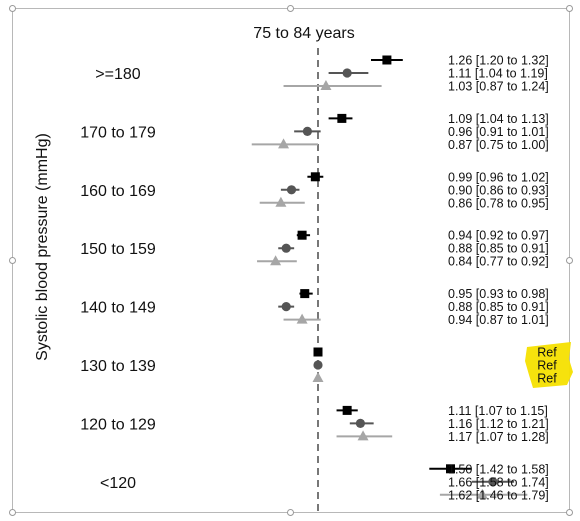 This screenshot has width=580, height=521. Describe the element at coordinates (498, 74) in the screenshot. I see `estimate-label: 1.11 [1.04 to 1.19]` at that location.